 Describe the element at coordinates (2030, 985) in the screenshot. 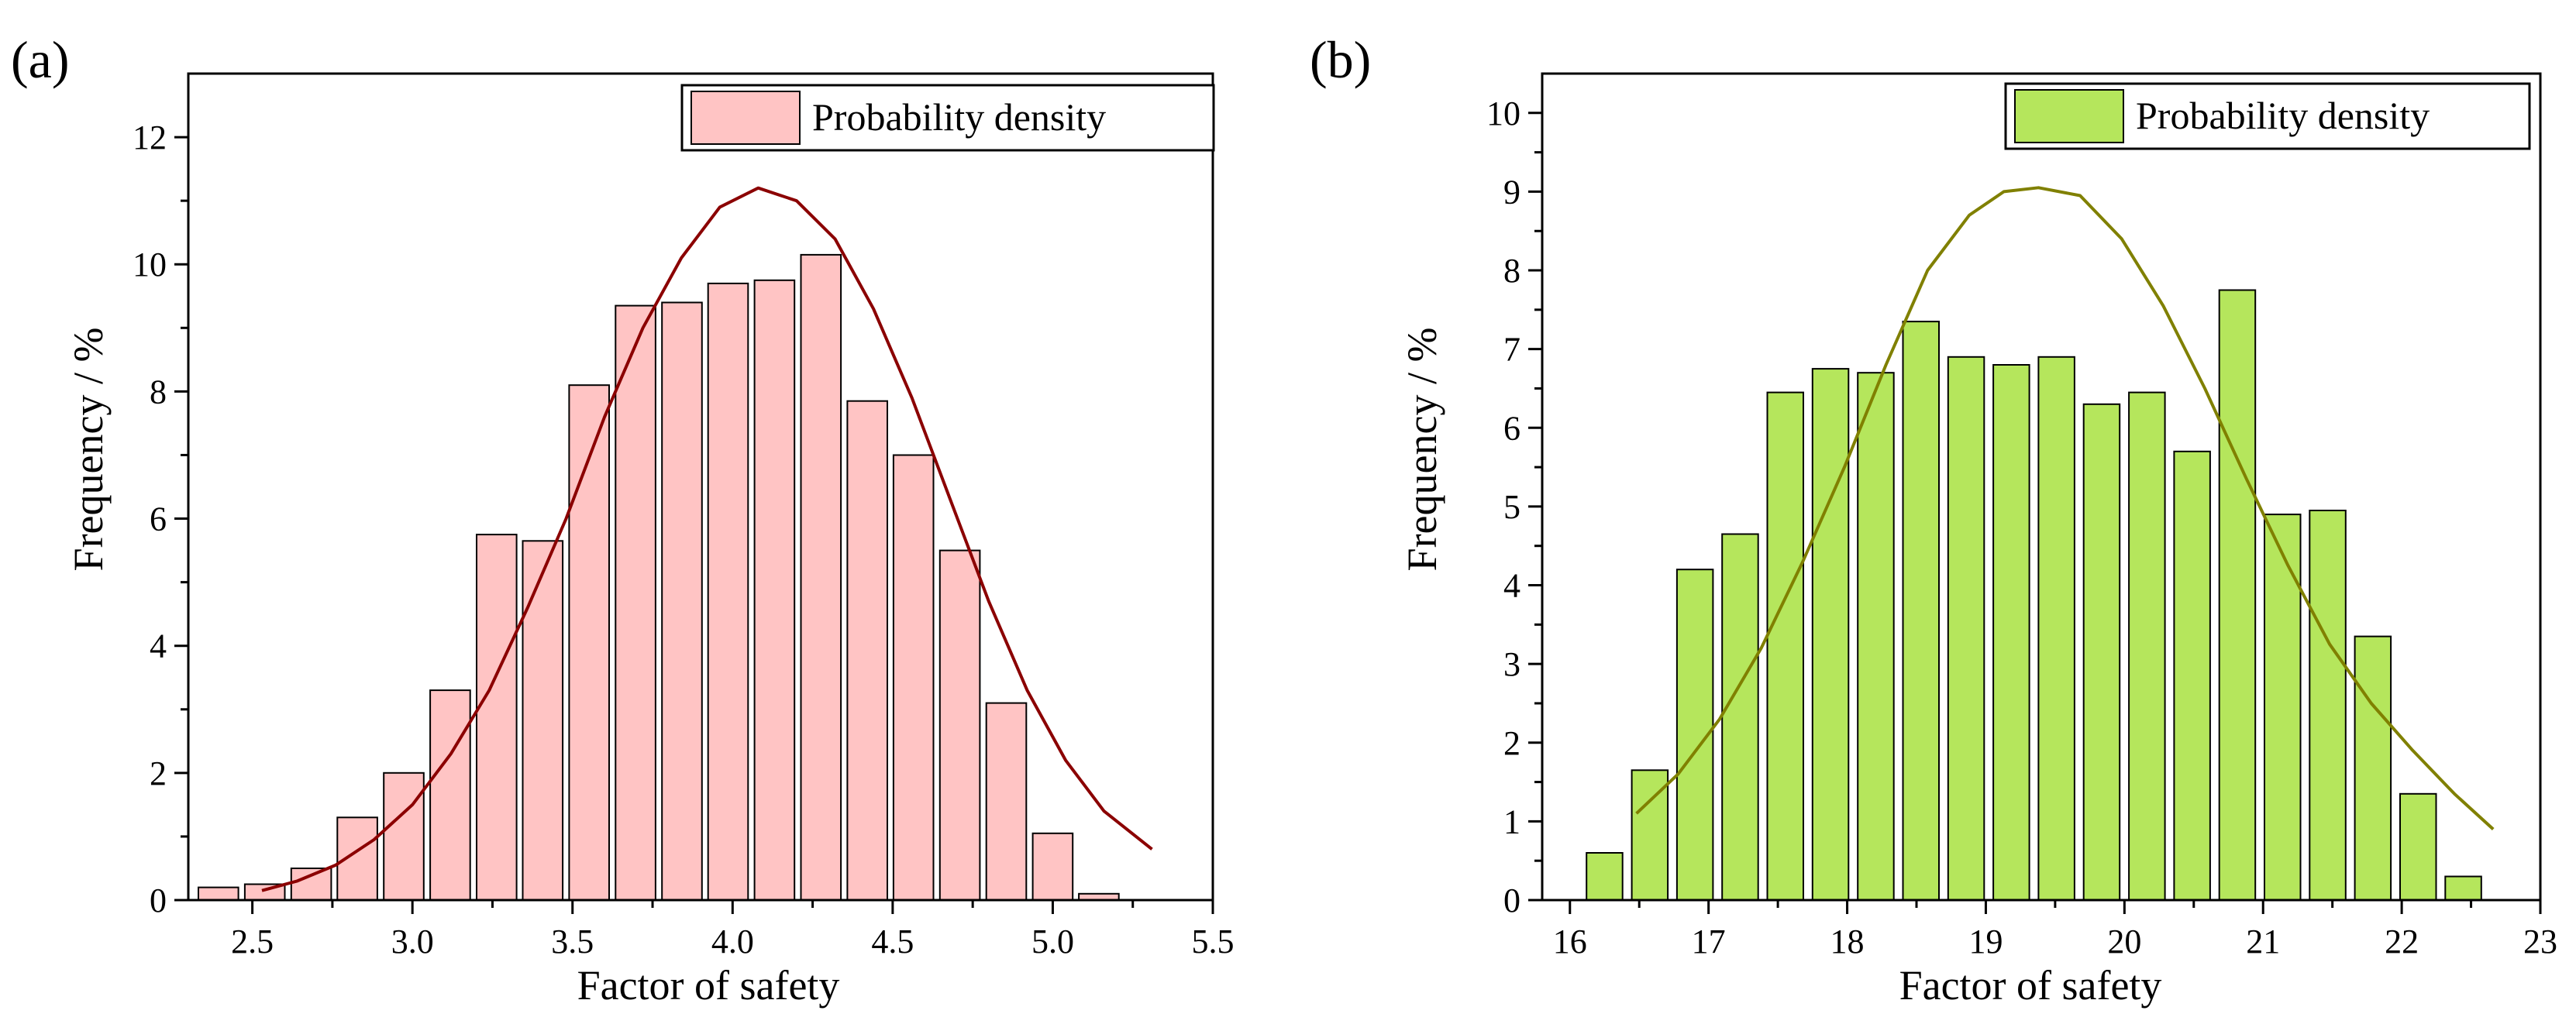

I see `x-axis-title-b: Factor of safety` at that location.